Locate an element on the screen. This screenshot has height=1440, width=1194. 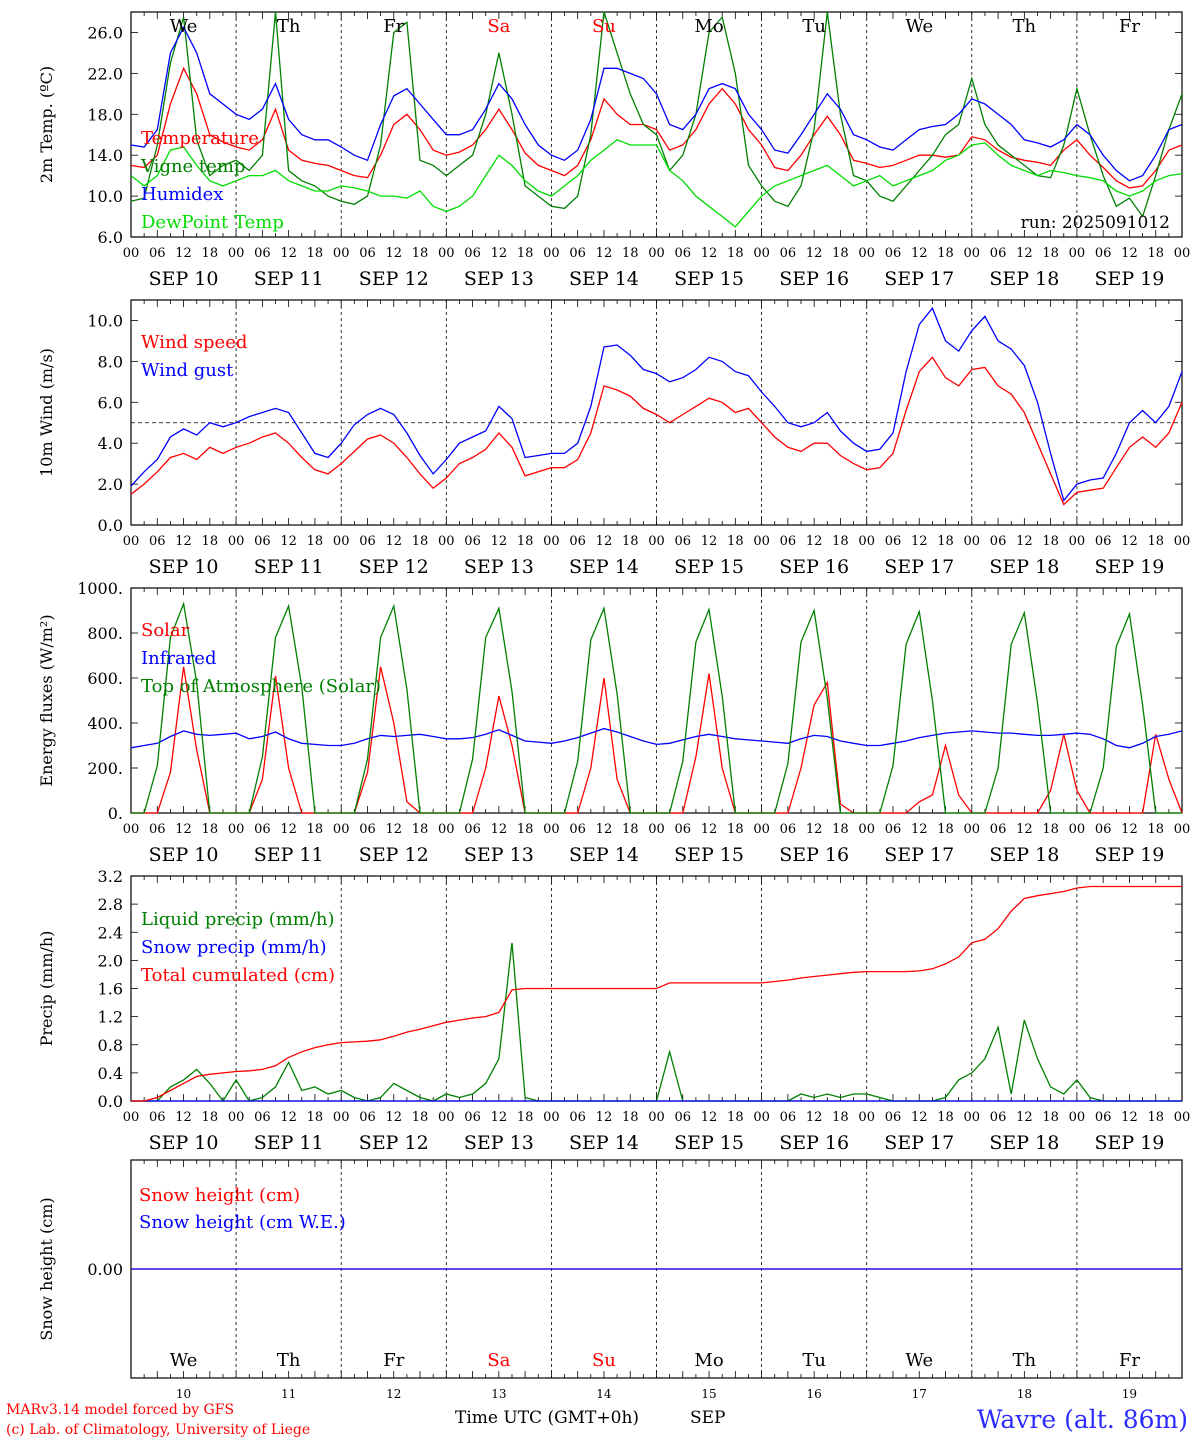
y-tick-label: 0.4 is located at coordinates (110, 1073).